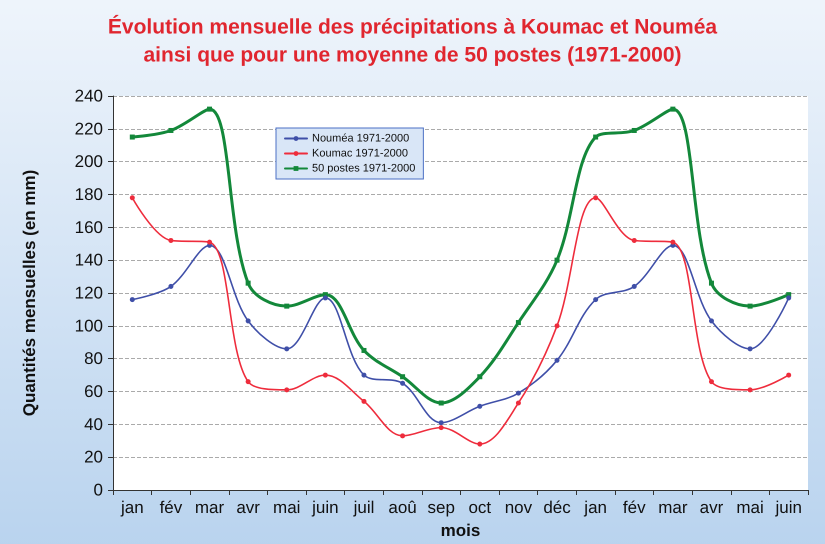 The height and width of the screenshot is (544, 825). I want to click on x-tick-label: aoû, so click(402, 507).